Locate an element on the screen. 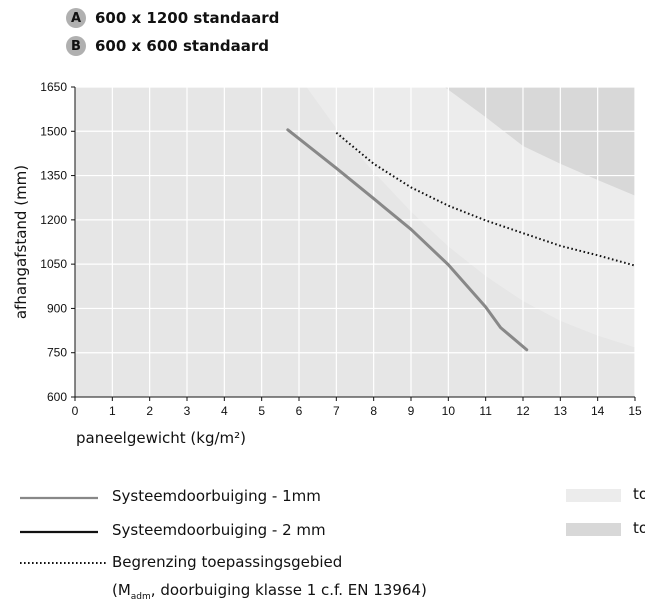  option-a-label: 600 x 1200 standaard is located at coordinates (187, 18).